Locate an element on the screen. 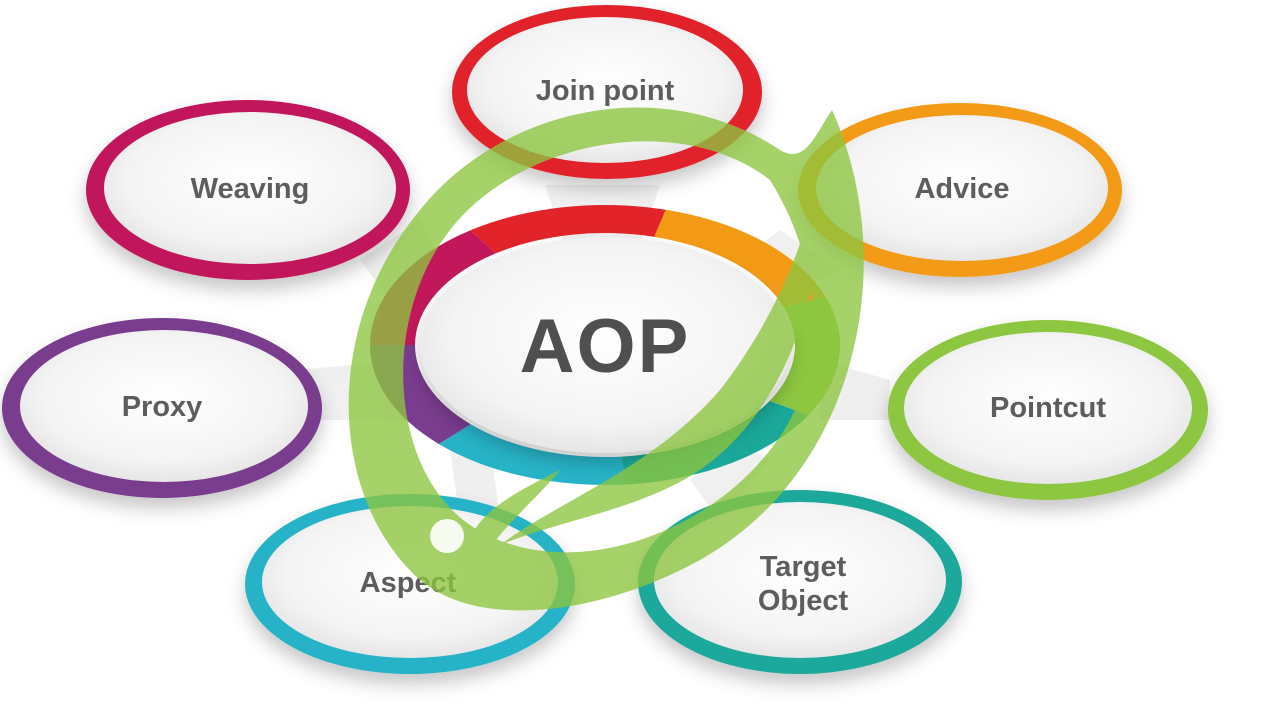  center-ring-segment-join-point is located at coordinates (568, 229).